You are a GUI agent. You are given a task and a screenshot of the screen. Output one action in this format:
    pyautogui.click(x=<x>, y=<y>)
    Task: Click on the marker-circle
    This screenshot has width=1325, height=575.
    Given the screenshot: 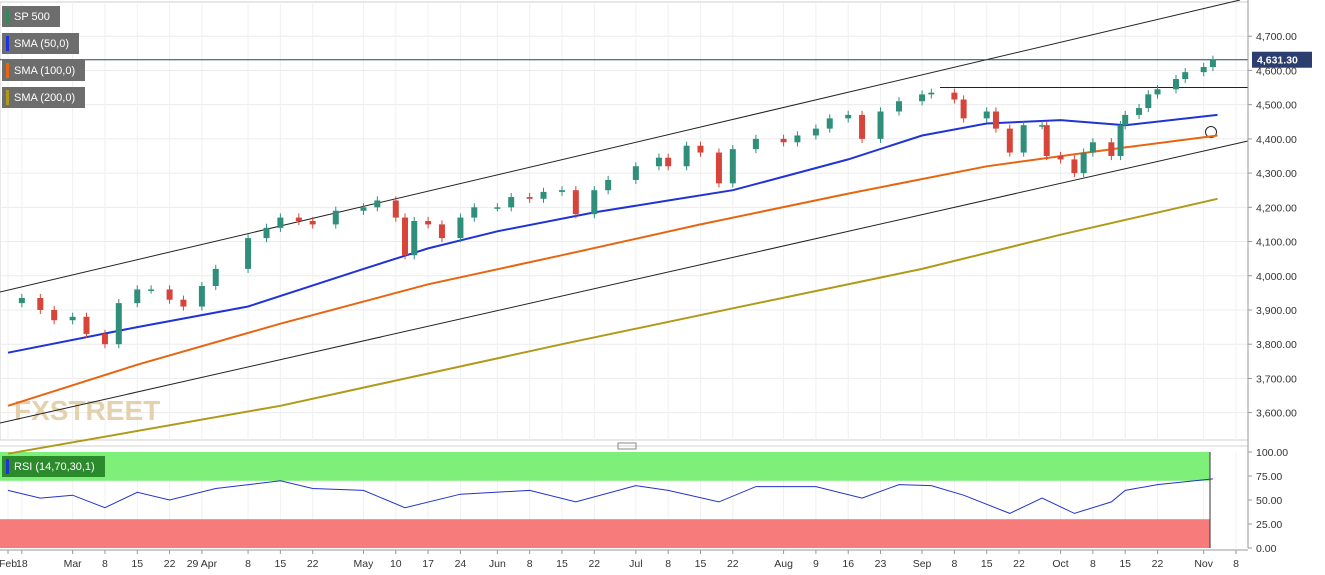 What is the action you would take?
    pyautogui.click(x=1211, y=132)
    